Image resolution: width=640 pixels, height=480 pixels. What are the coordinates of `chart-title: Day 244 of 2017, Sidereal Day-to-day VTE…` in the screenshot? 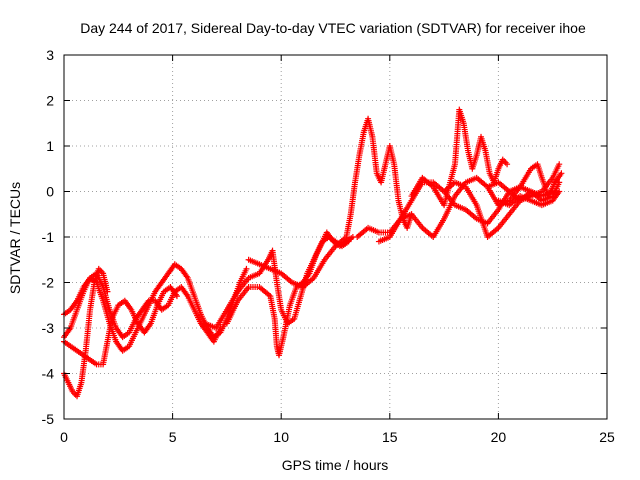 It's located at (333, 28).